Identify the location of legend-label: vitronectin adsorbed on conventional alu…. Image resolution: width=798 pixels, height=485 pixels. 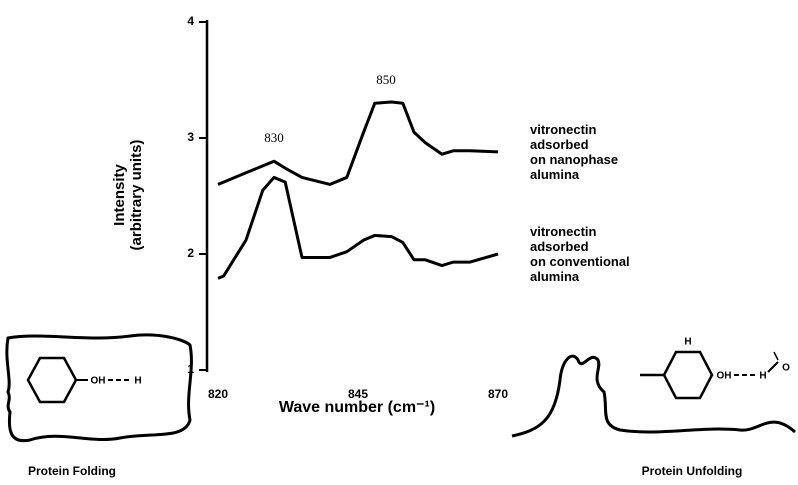
(580, 254).